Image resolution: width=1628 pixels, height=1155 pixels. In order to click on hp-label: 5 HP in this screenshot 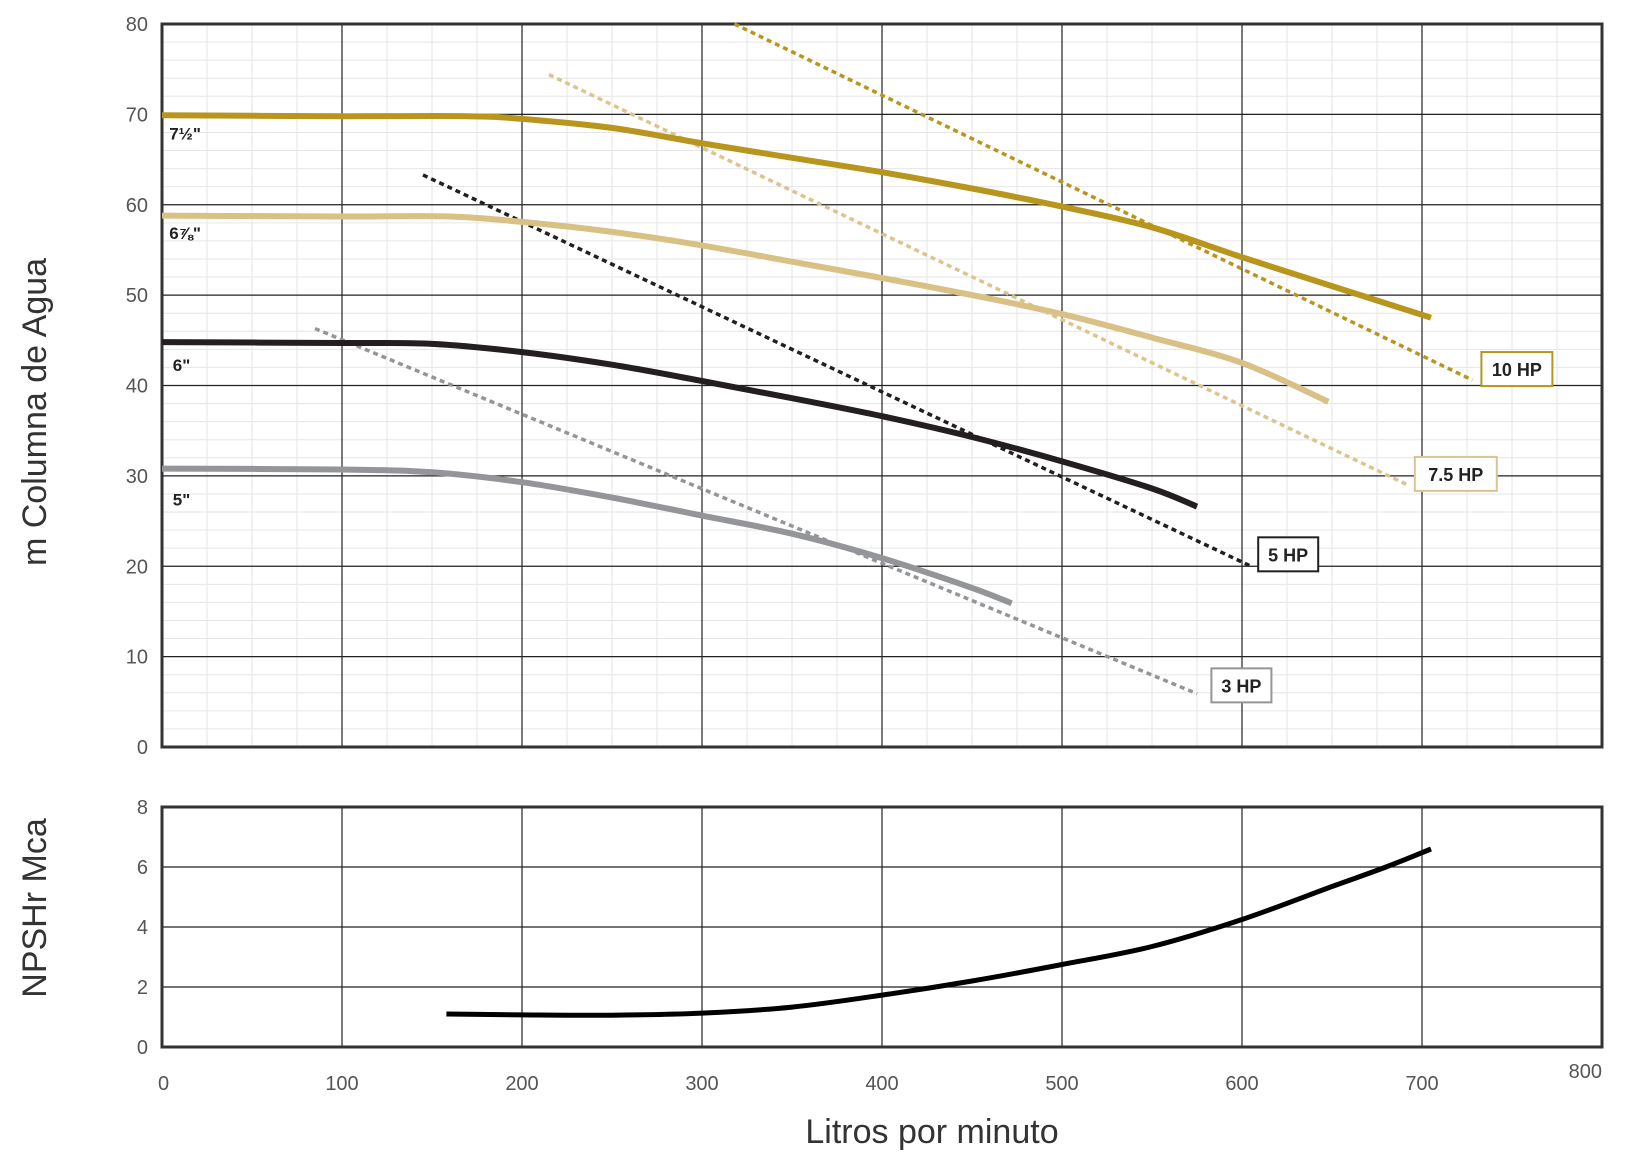, I will do `click(1288, 555)`.